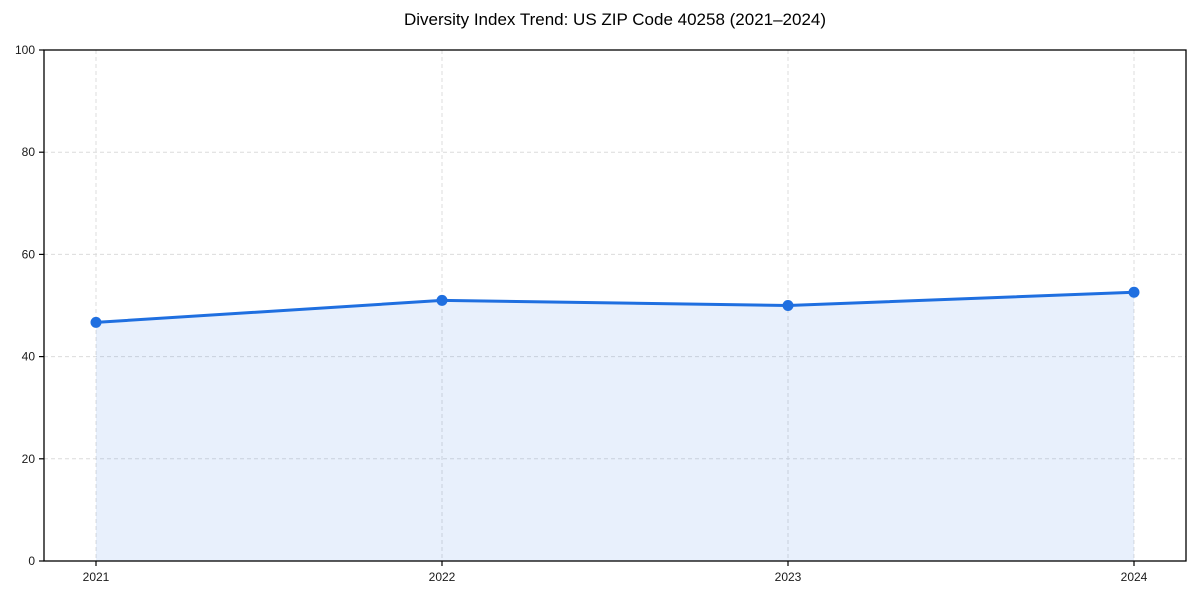  I want to click on y-tick-label: 40, so click(29, 357).